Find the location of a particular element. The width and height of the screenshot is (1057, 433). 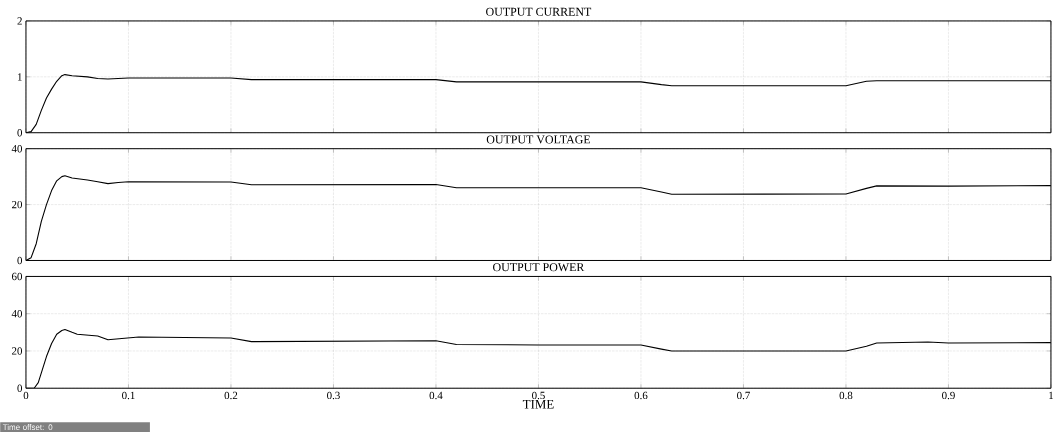

x-tick-label: 1 is located at coordinates (1051, 395).